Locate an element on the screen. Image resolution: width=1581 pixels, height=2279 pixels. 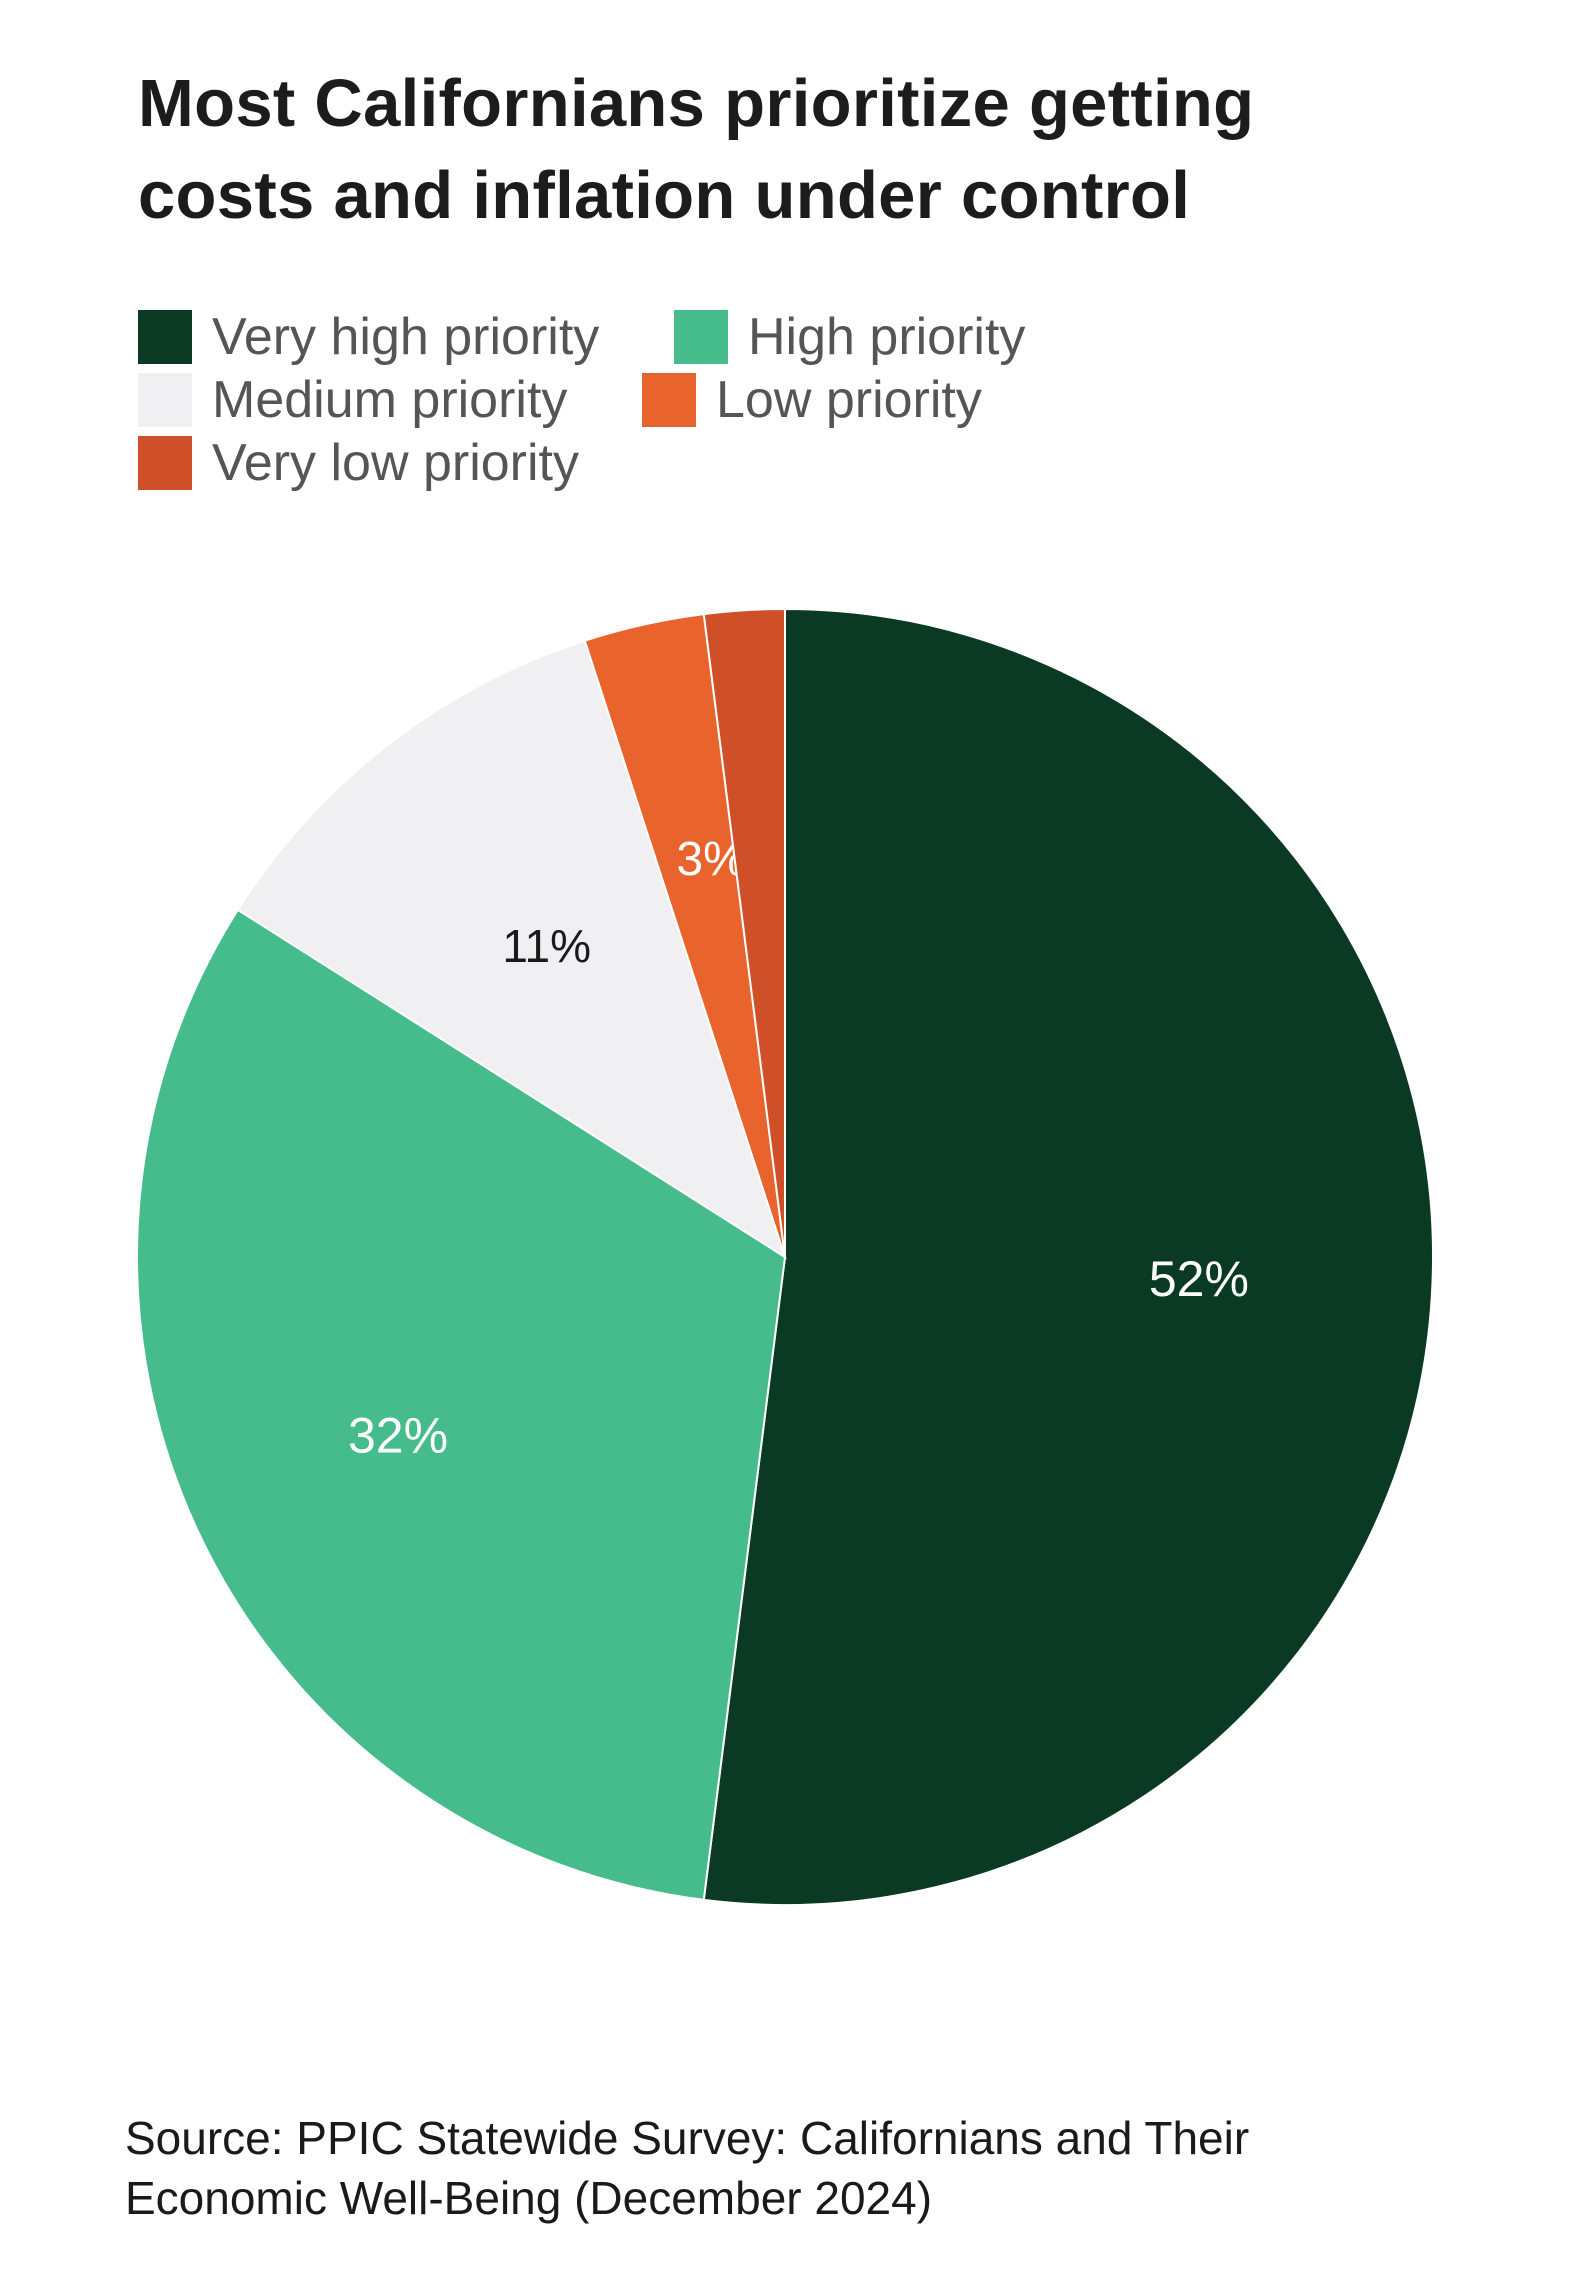
legend-item-medium: Medium priority is located at coordinates (352, 400).